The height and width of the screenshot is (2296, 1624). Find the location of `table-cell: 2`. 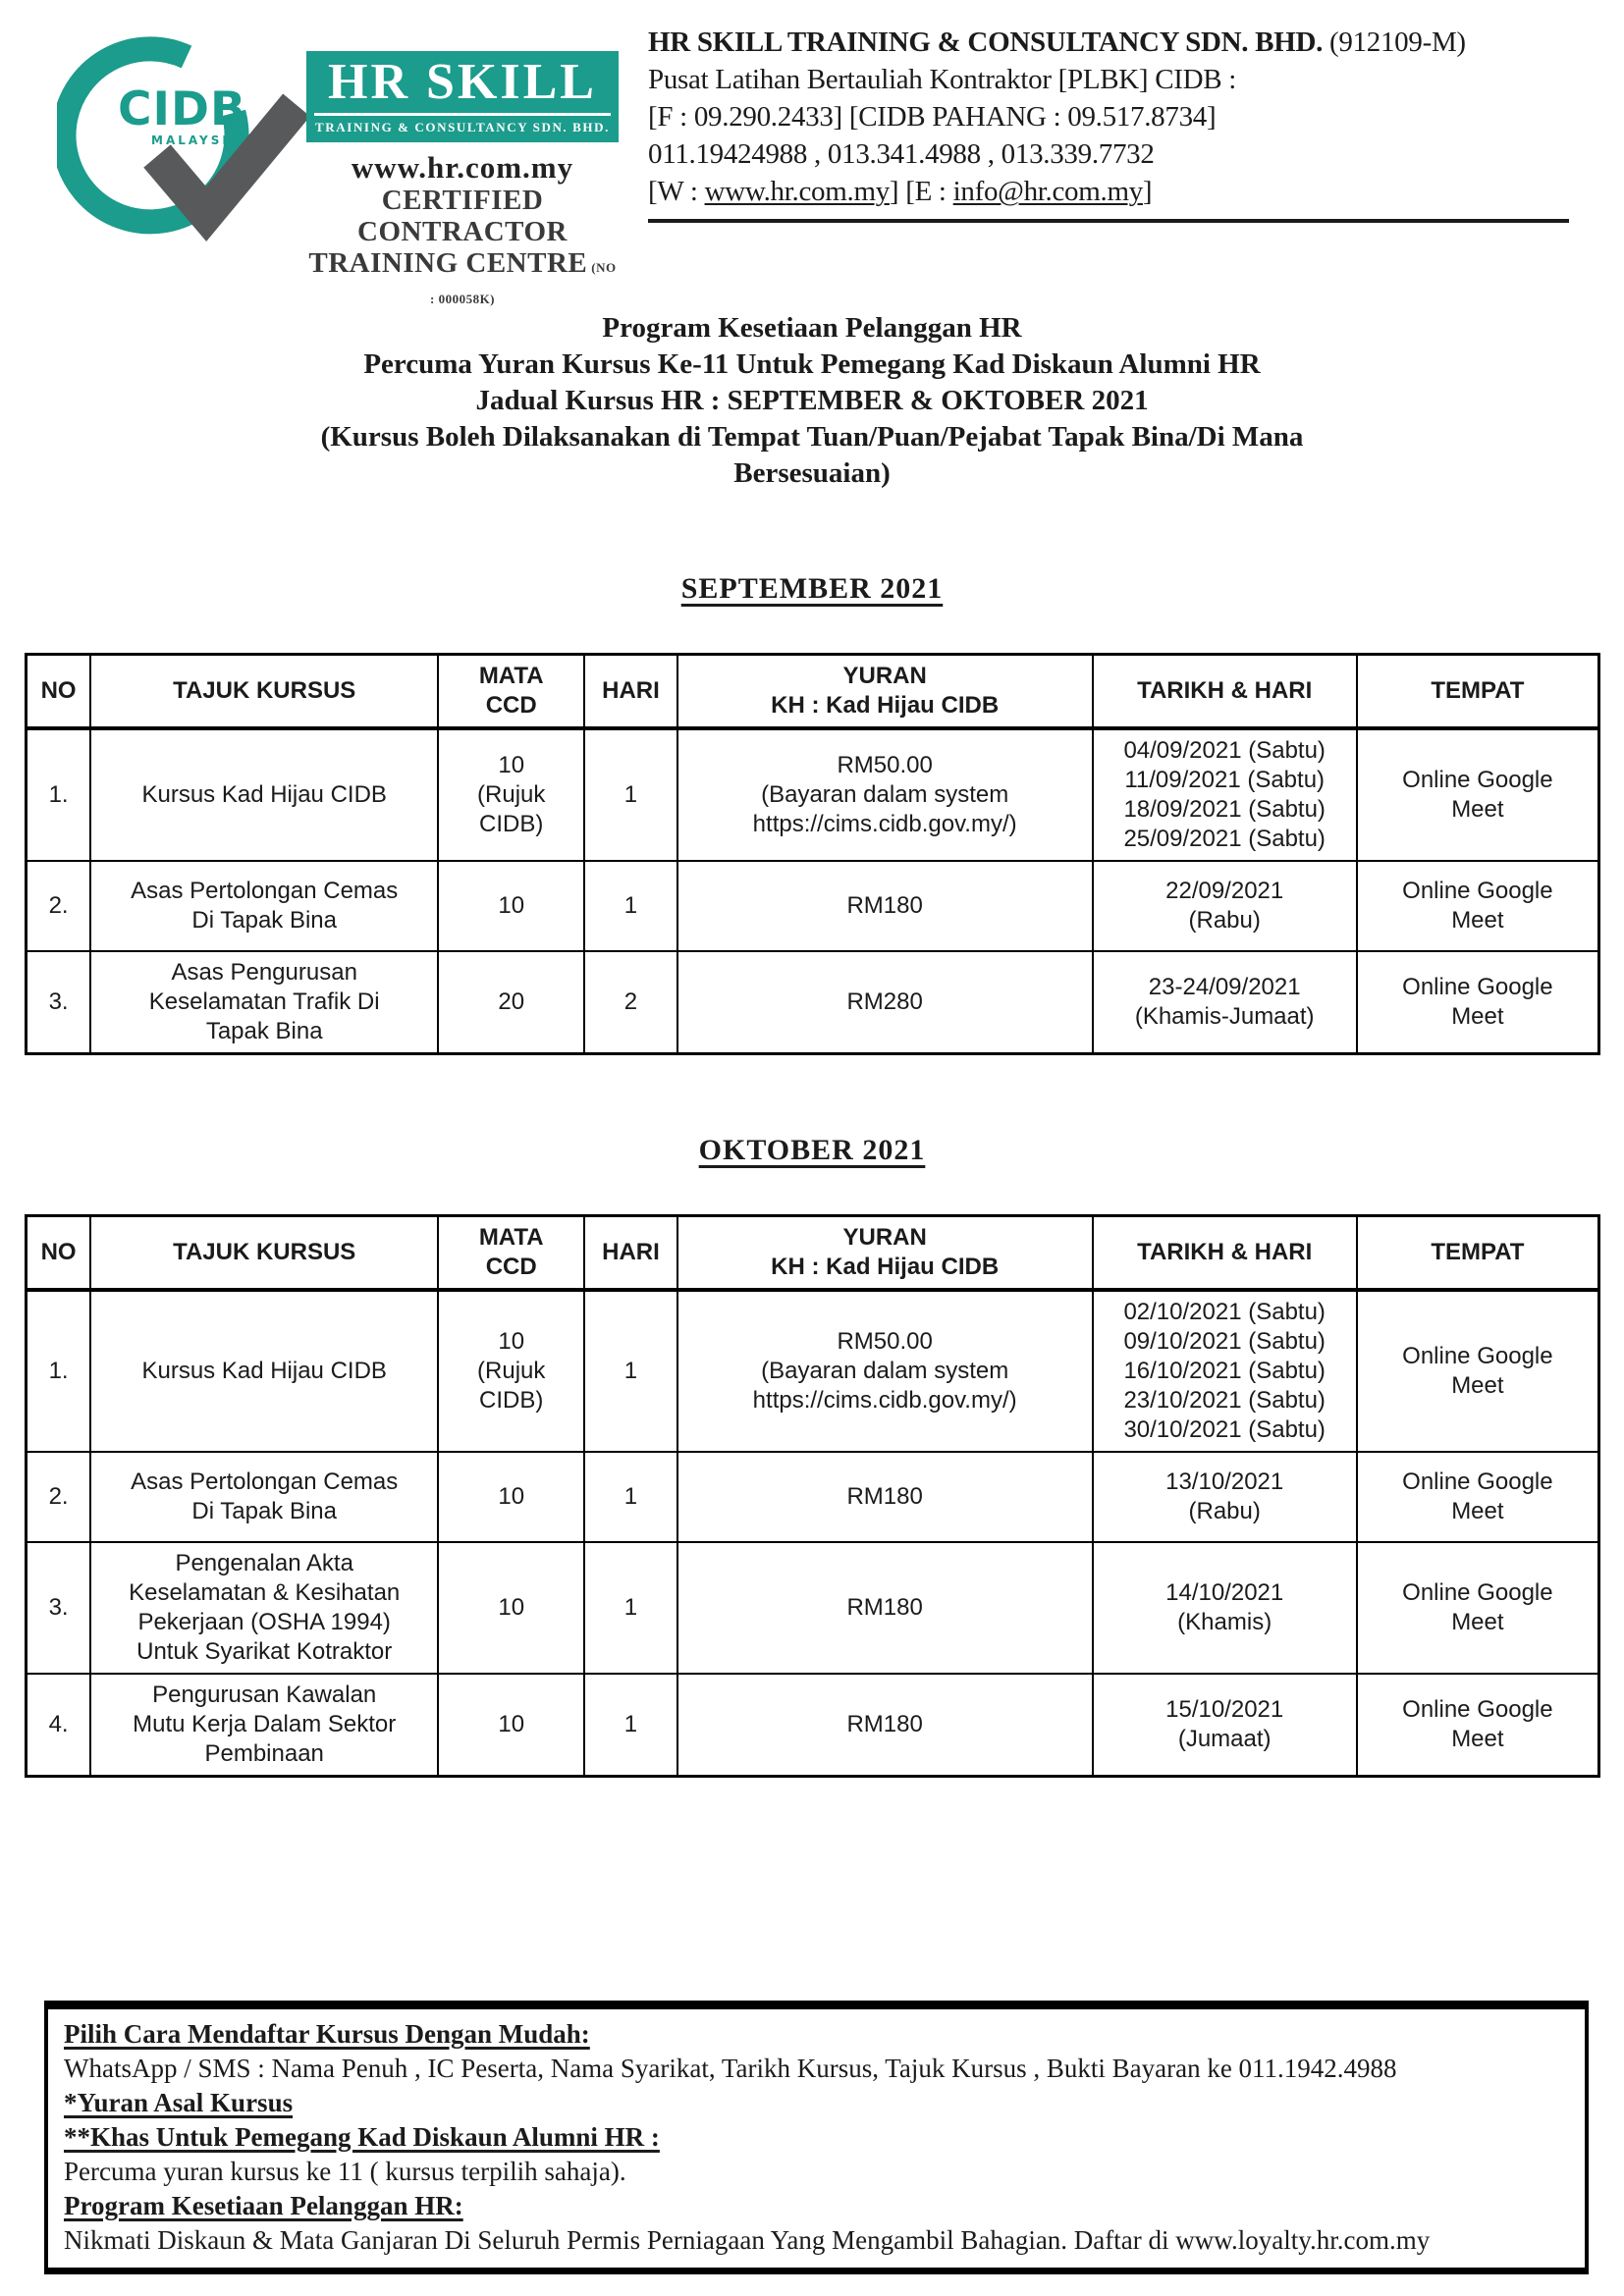

table-cell: 2 is located at coordinates (630, 1003).